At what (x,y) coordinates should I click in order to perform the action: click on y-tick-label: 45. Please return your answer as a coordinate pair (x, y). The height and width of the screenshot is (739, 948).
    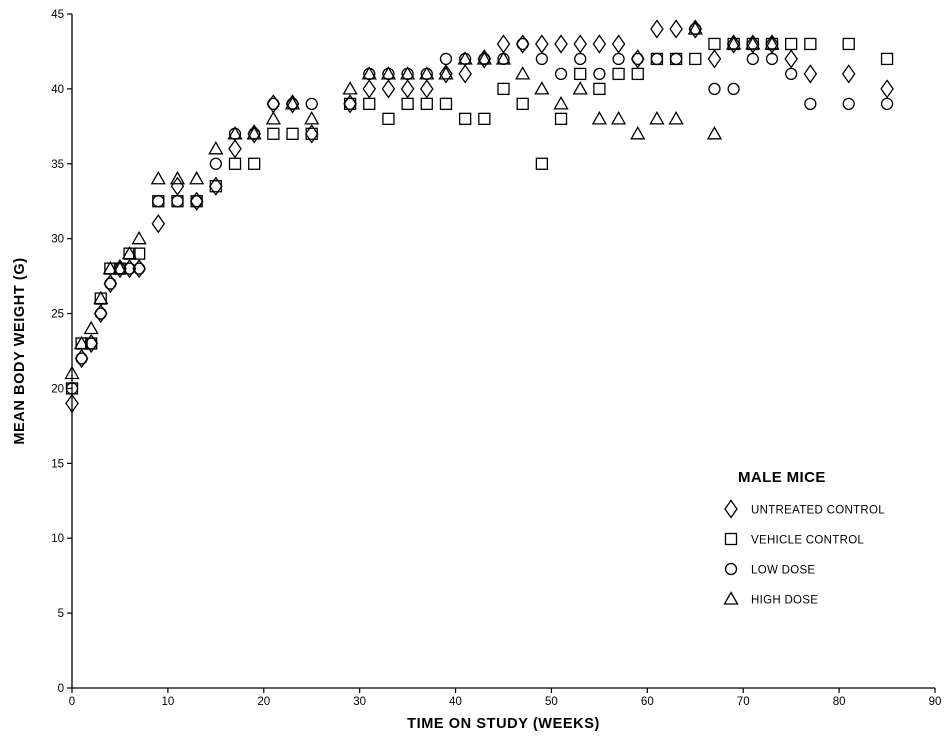
    Looking at the image, I should click on (57, 15).